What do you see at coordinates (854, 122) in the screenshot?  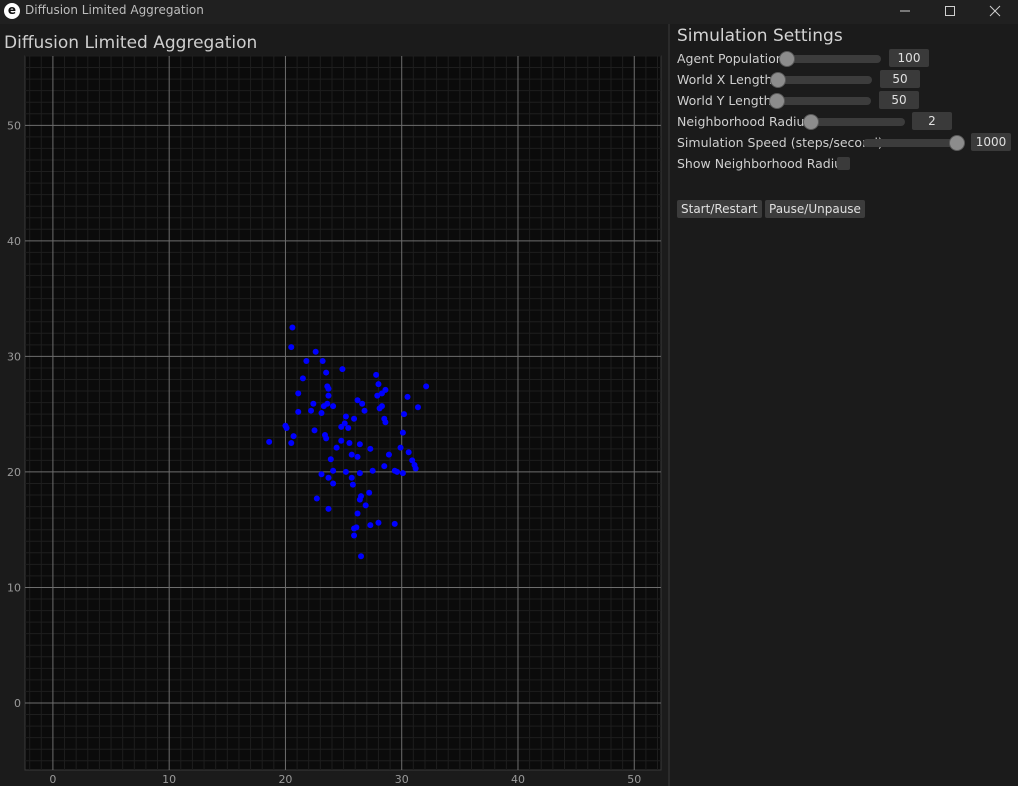 I see `neighborhood-radius-slider` at bounding box center [854, 122].